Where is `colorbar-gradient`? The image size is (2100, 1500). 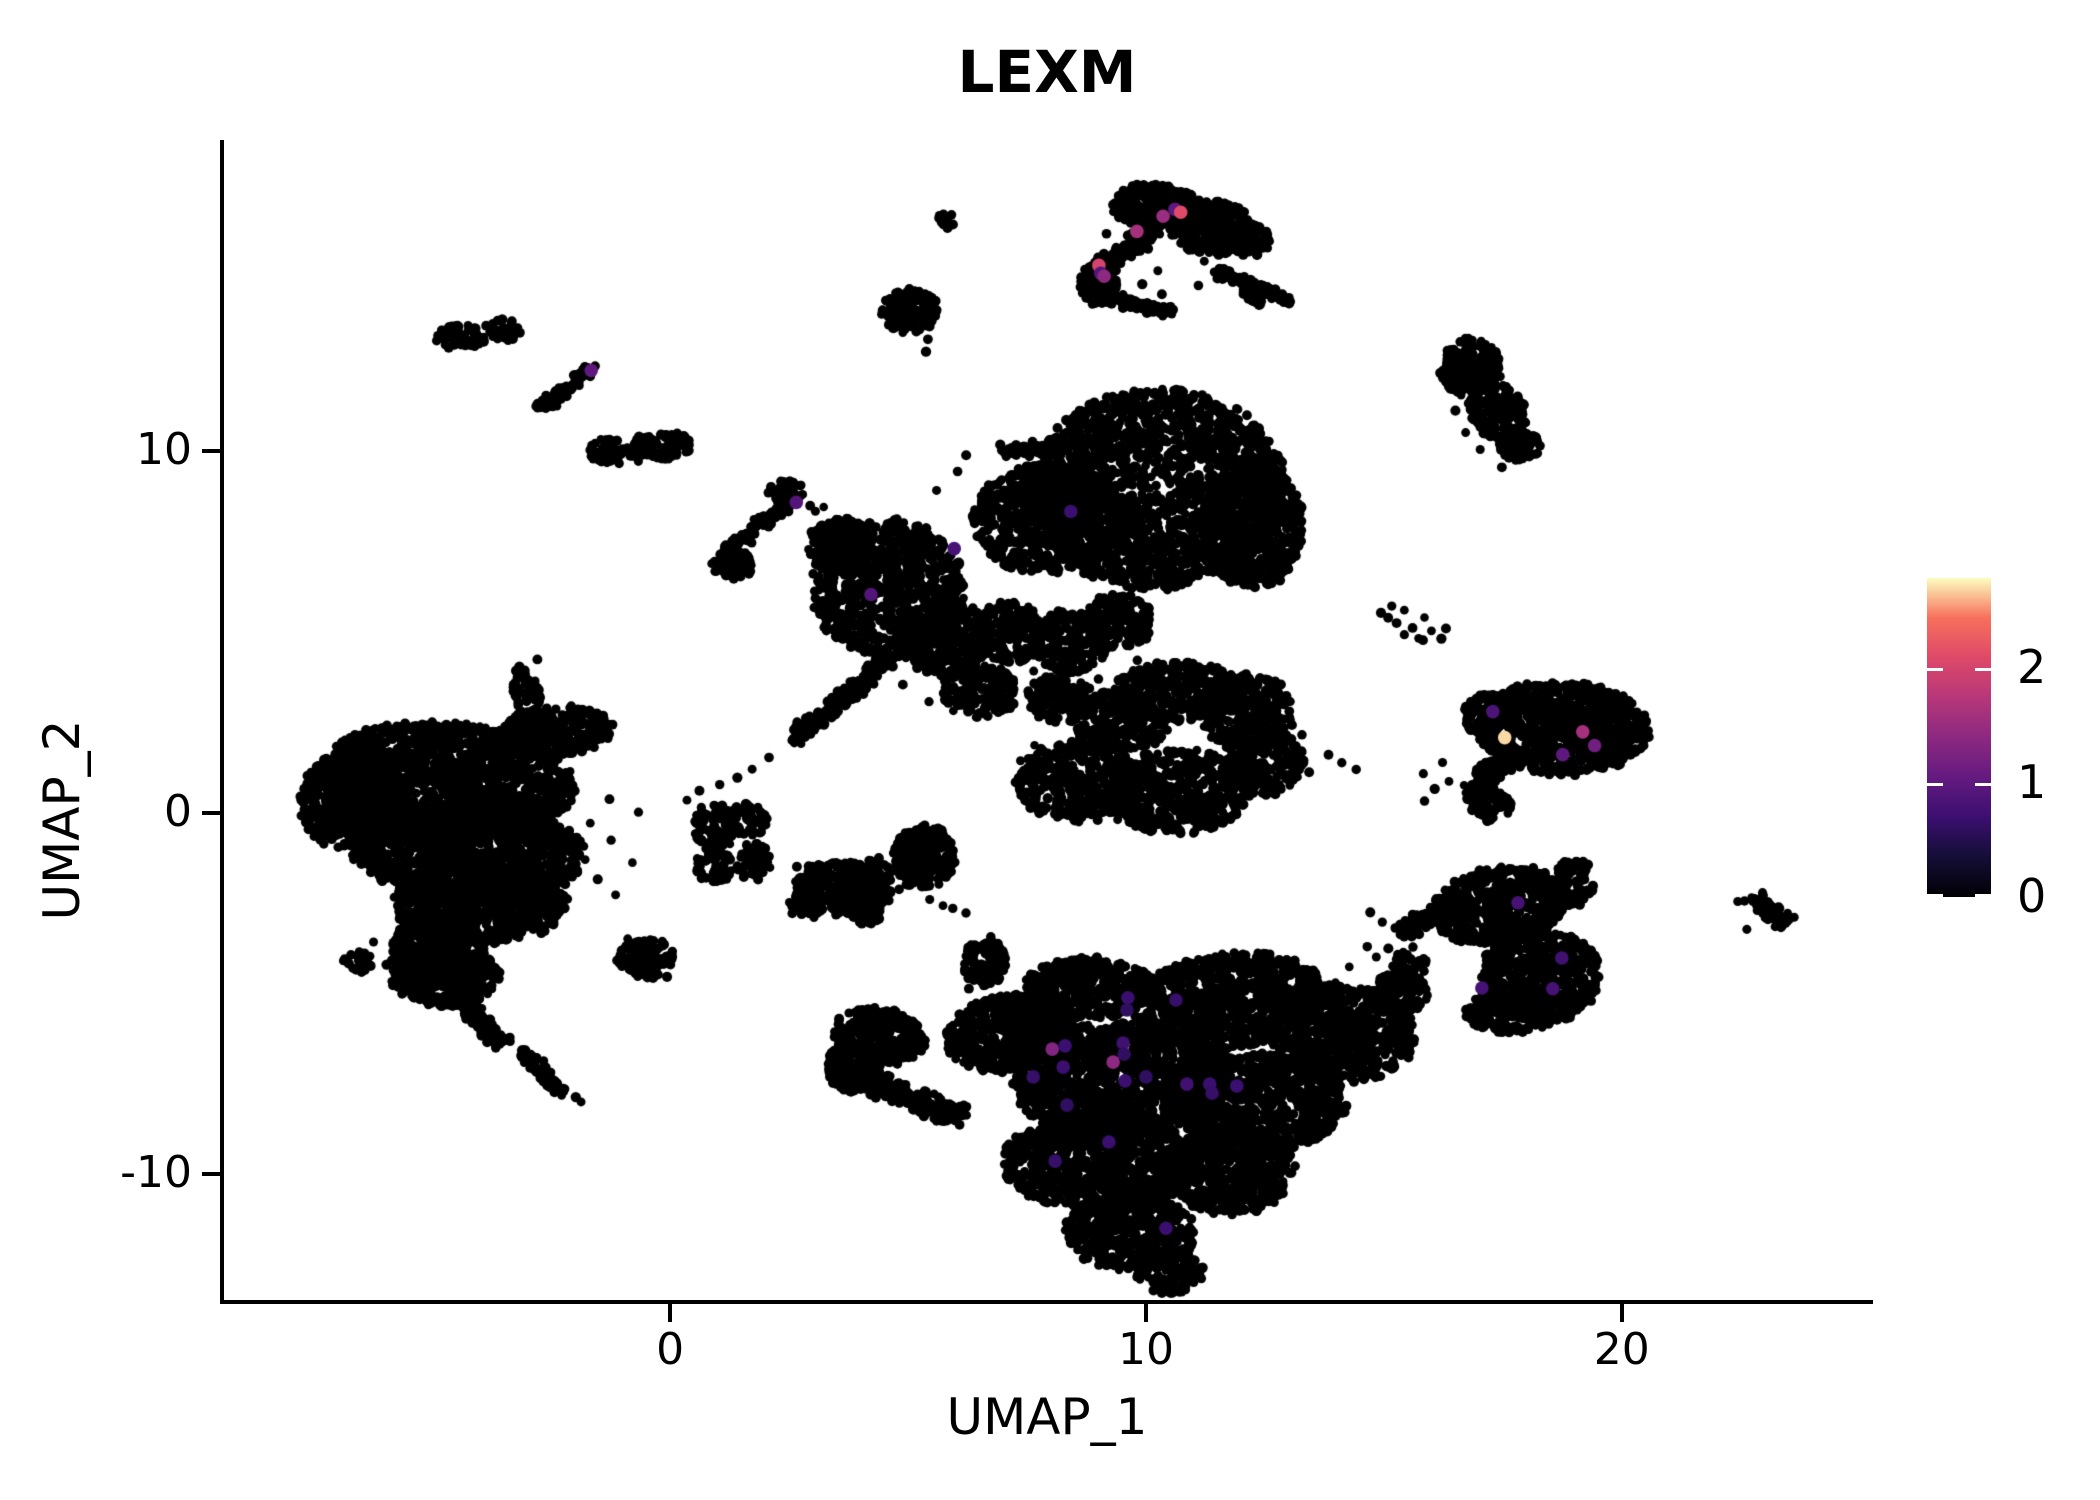
colorbar-gradient is located at coordinates (1959, 737).